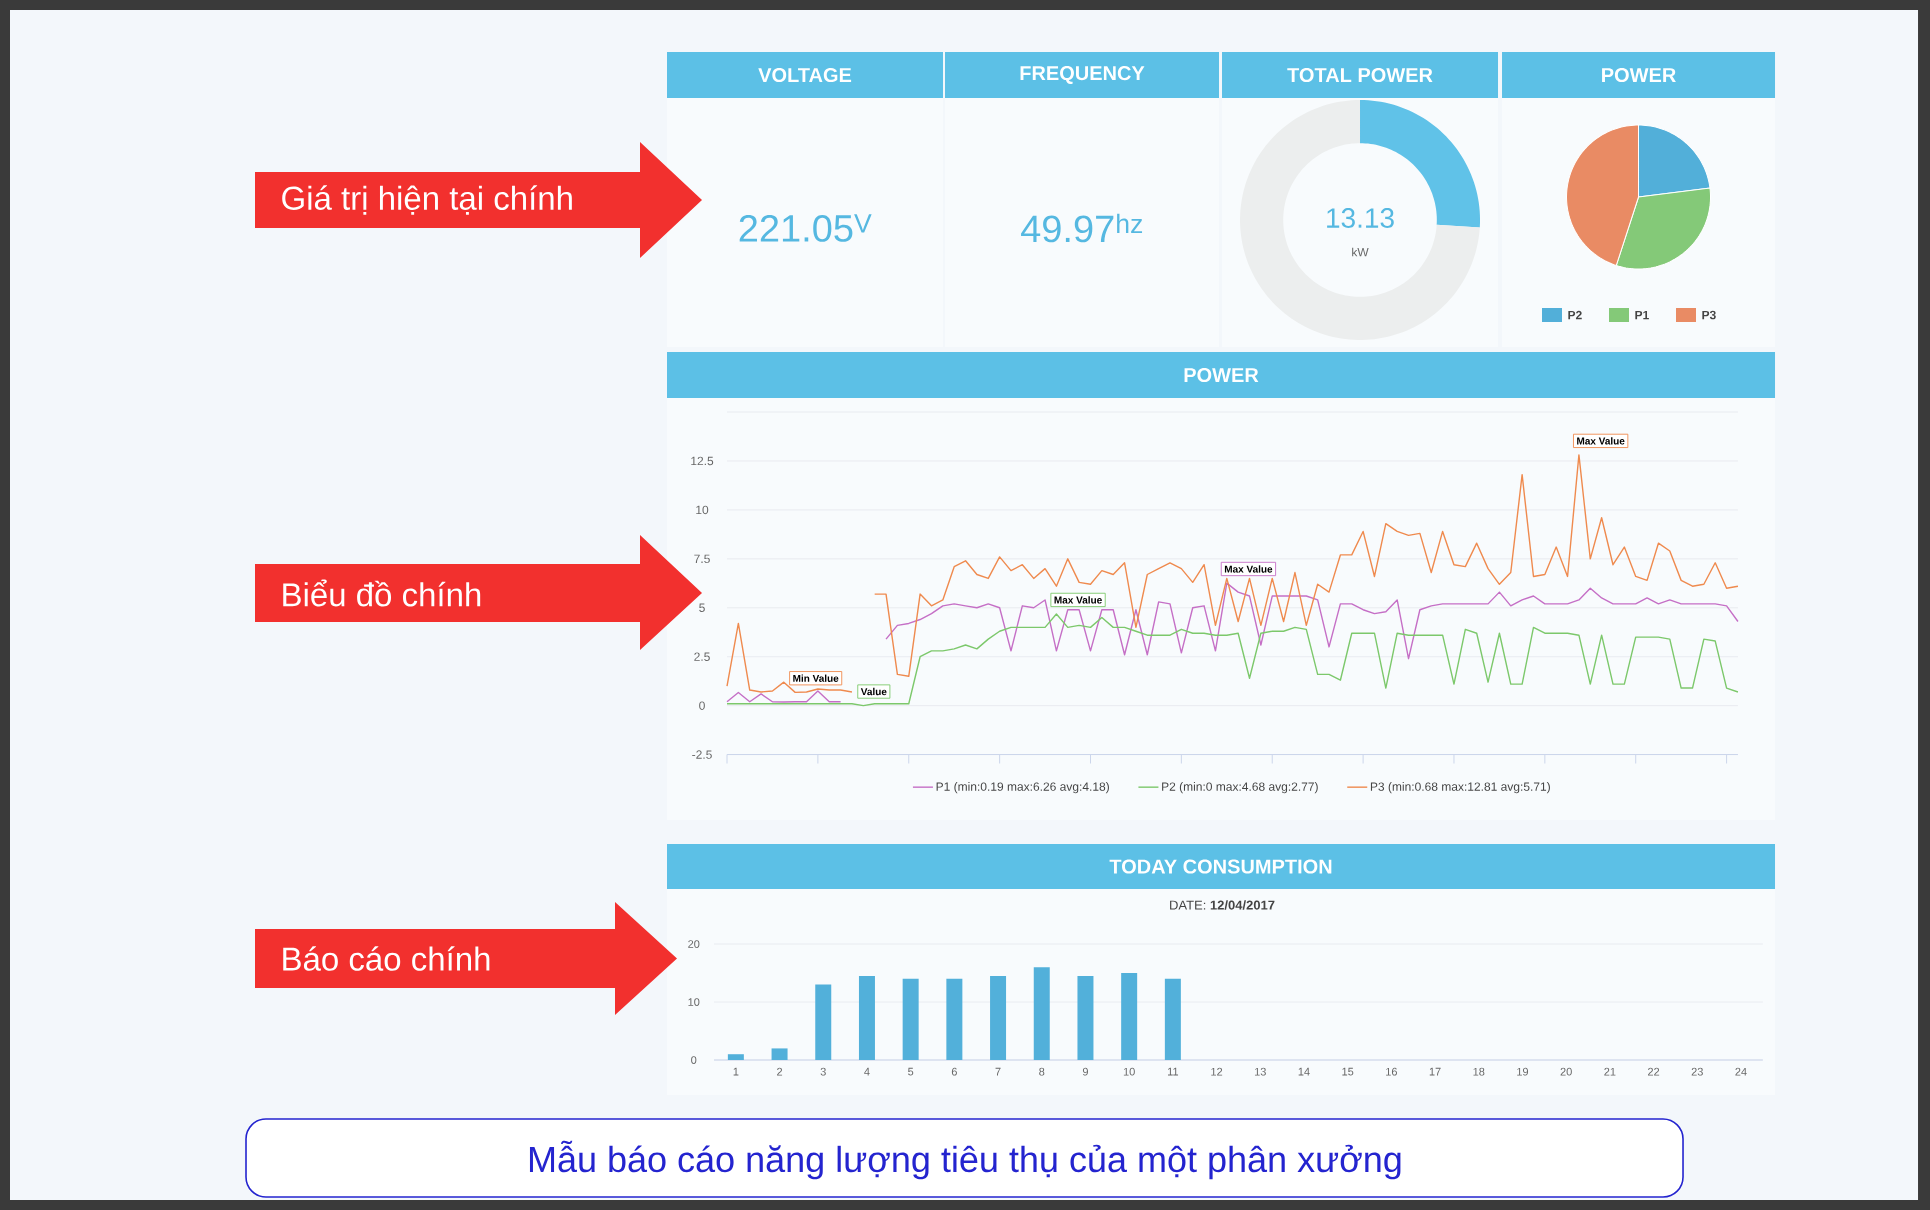  I want to click on text: Báo cáo chính, so click(386, 958).